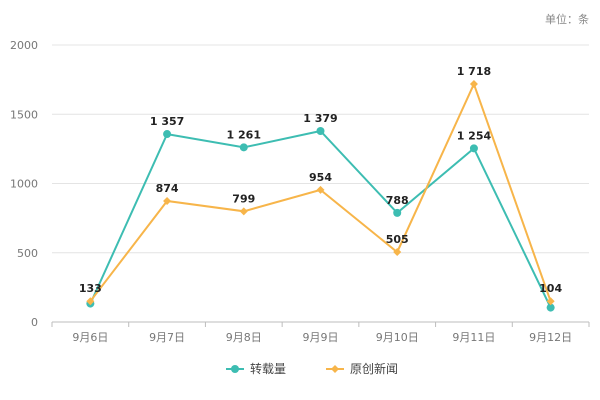  I want to click on y-tick-label: 2000, so click(24, 45).